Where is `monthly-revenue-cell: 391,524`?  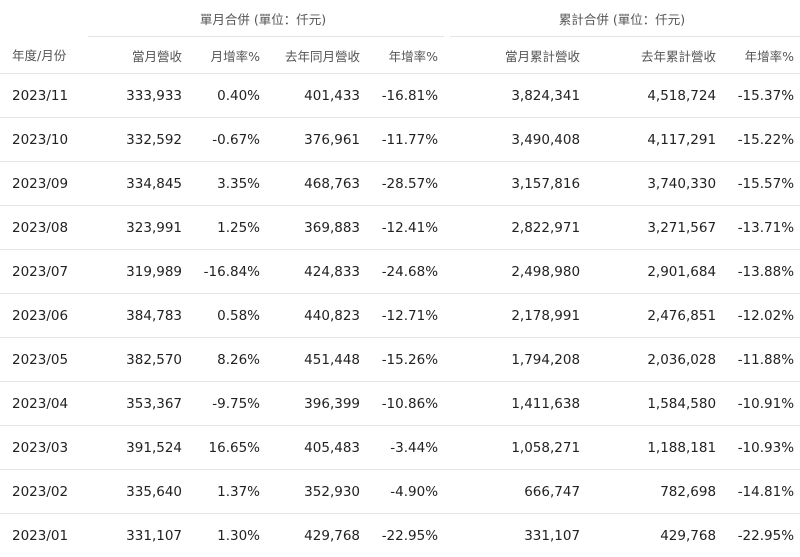 monthly-revenue-cell: 391,524 is located at coordinates (138, 448).